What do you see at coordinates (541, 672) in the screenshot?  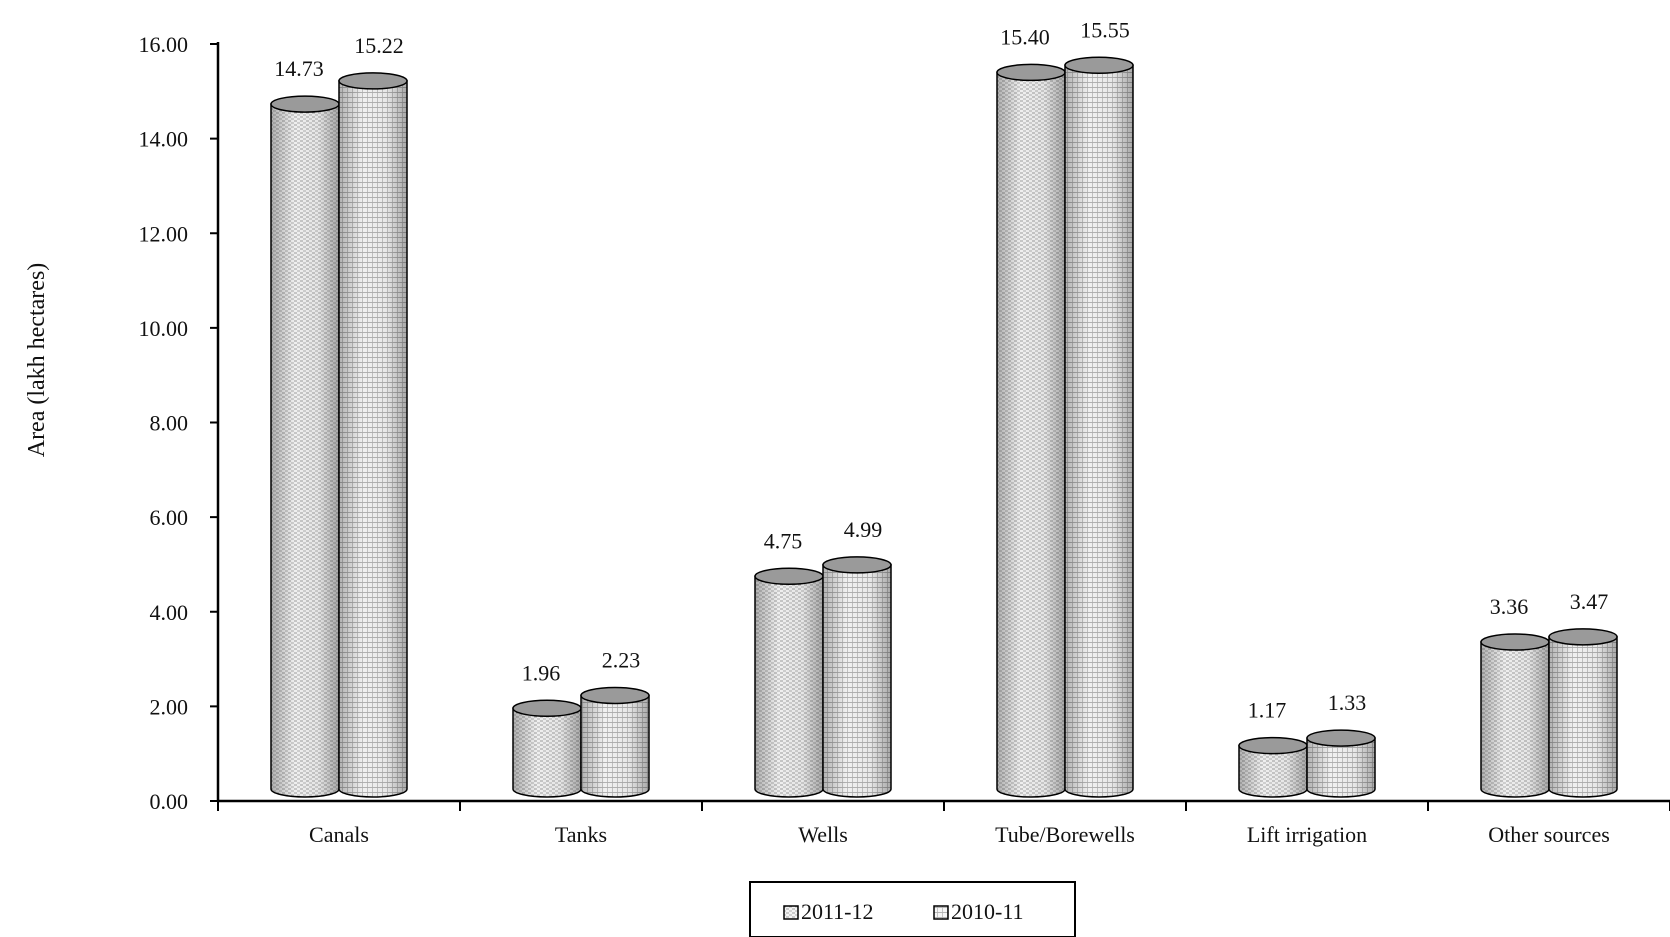 I see `data-label: 1.96` at bounding box center [541, 672].